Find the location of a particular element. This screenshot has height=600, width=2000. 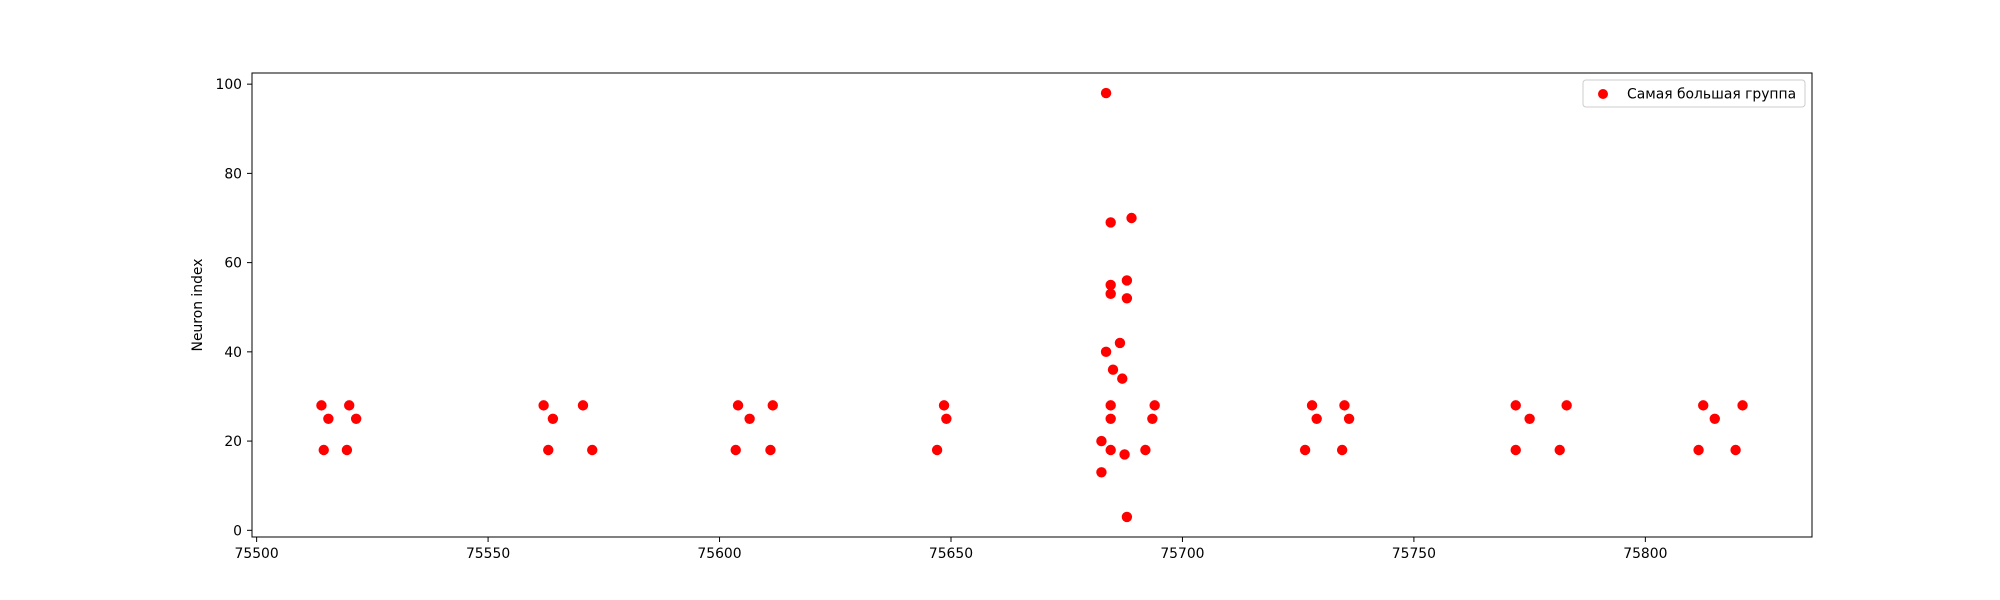

x-tick-label: 75550 is located at coordinates (488, 554).